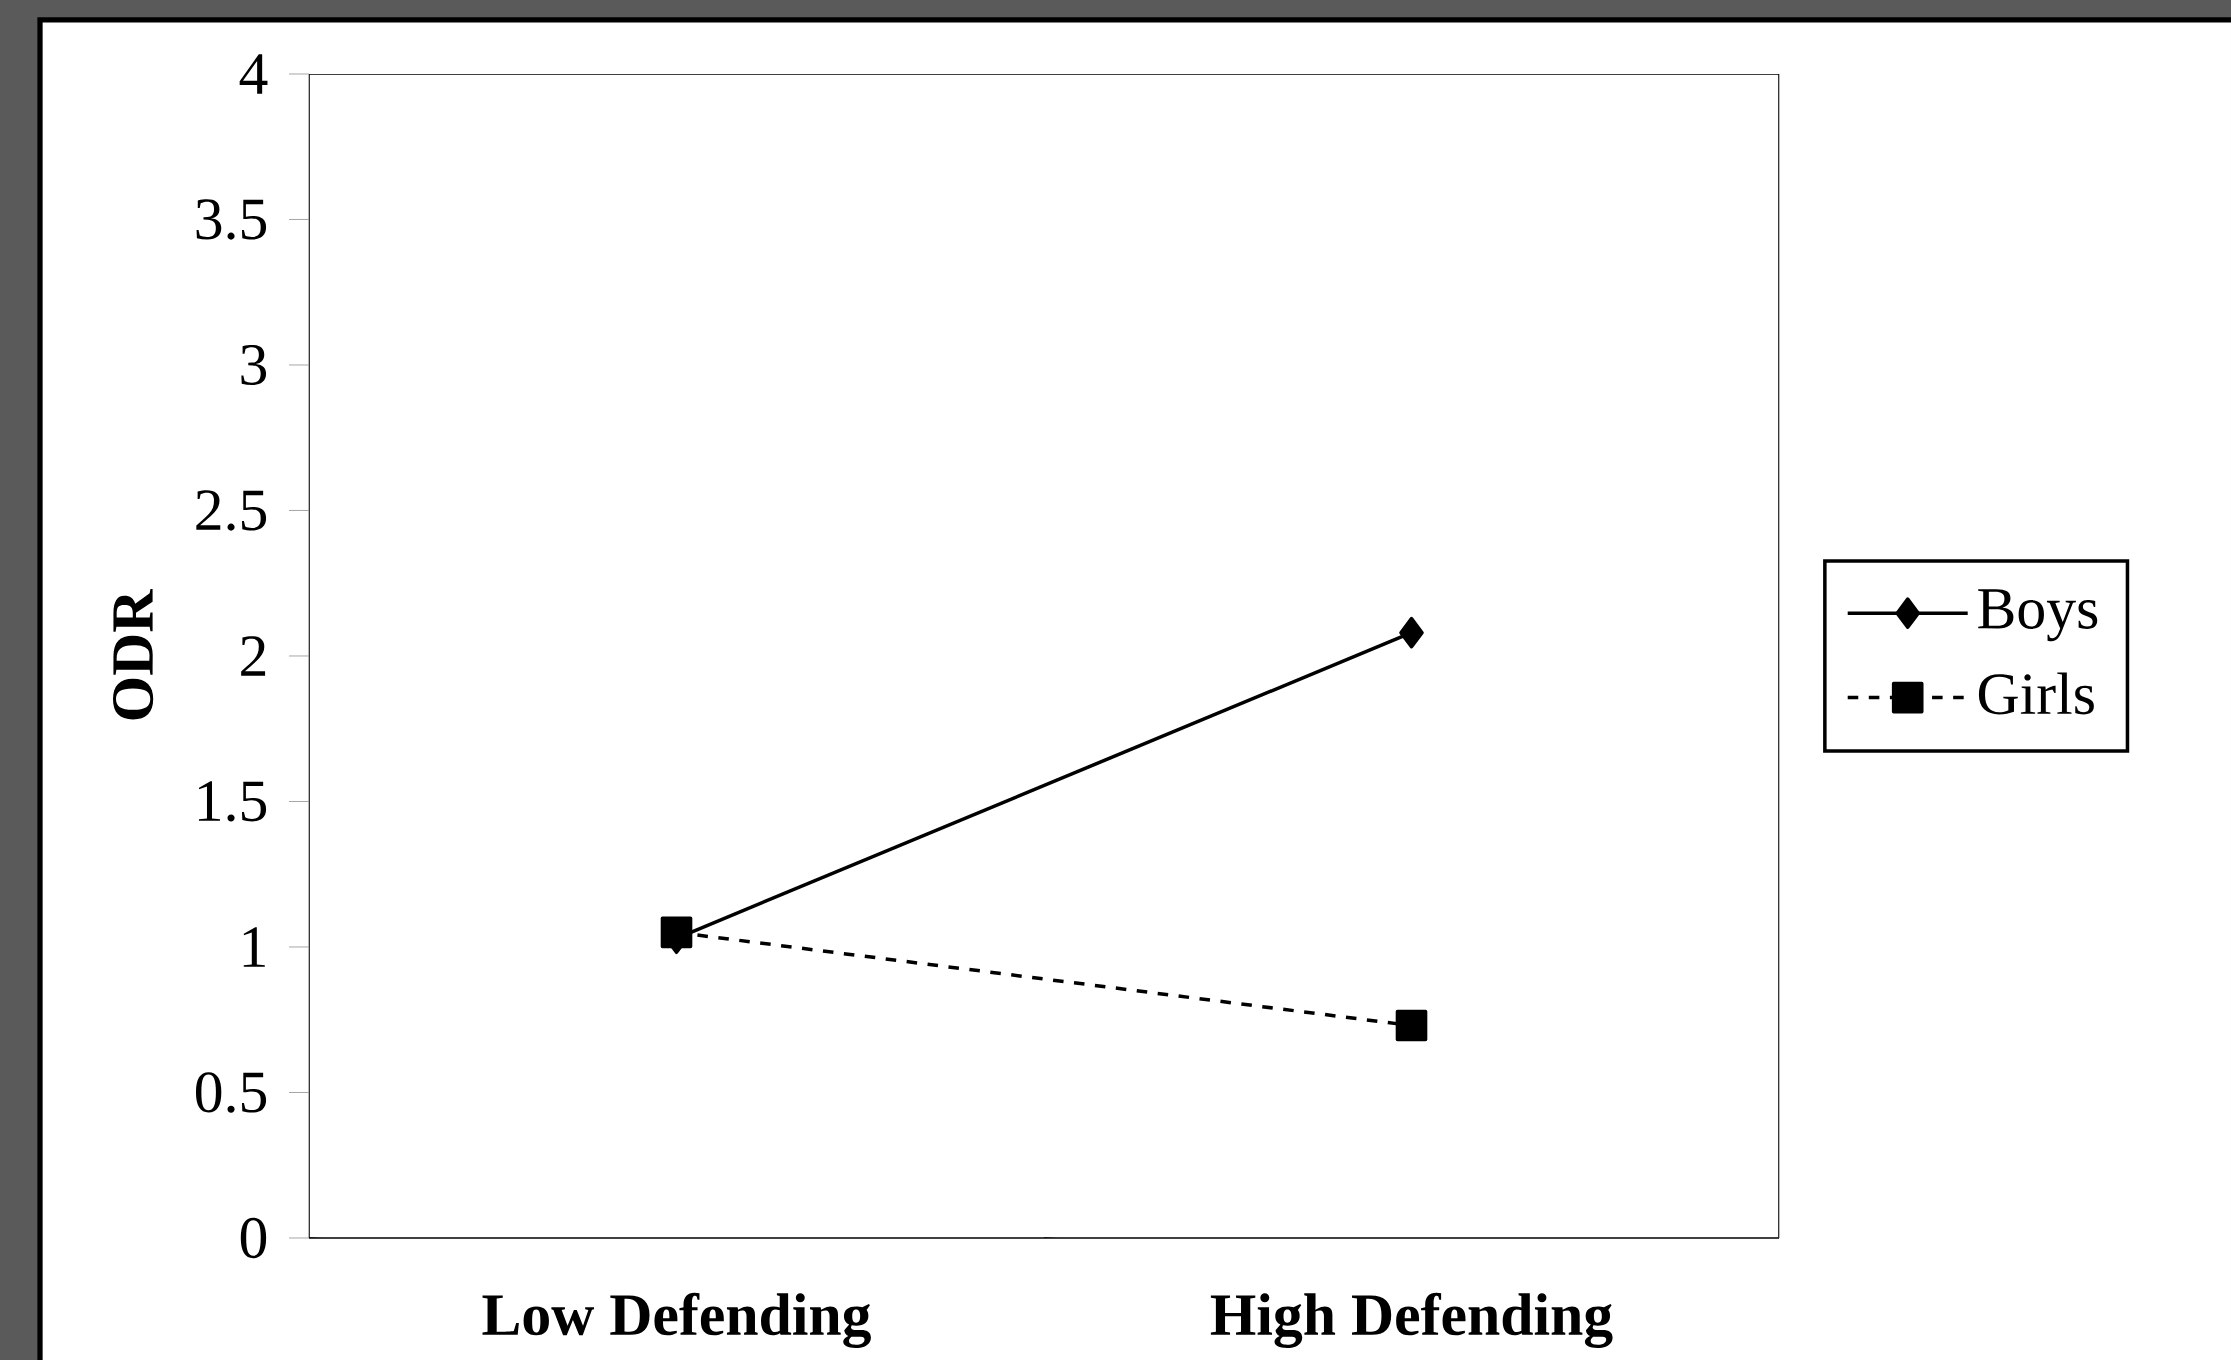 The width and height of the screenshot is (2231, 1360). I want to click on y-tick-label: 1, so click(254, 947).